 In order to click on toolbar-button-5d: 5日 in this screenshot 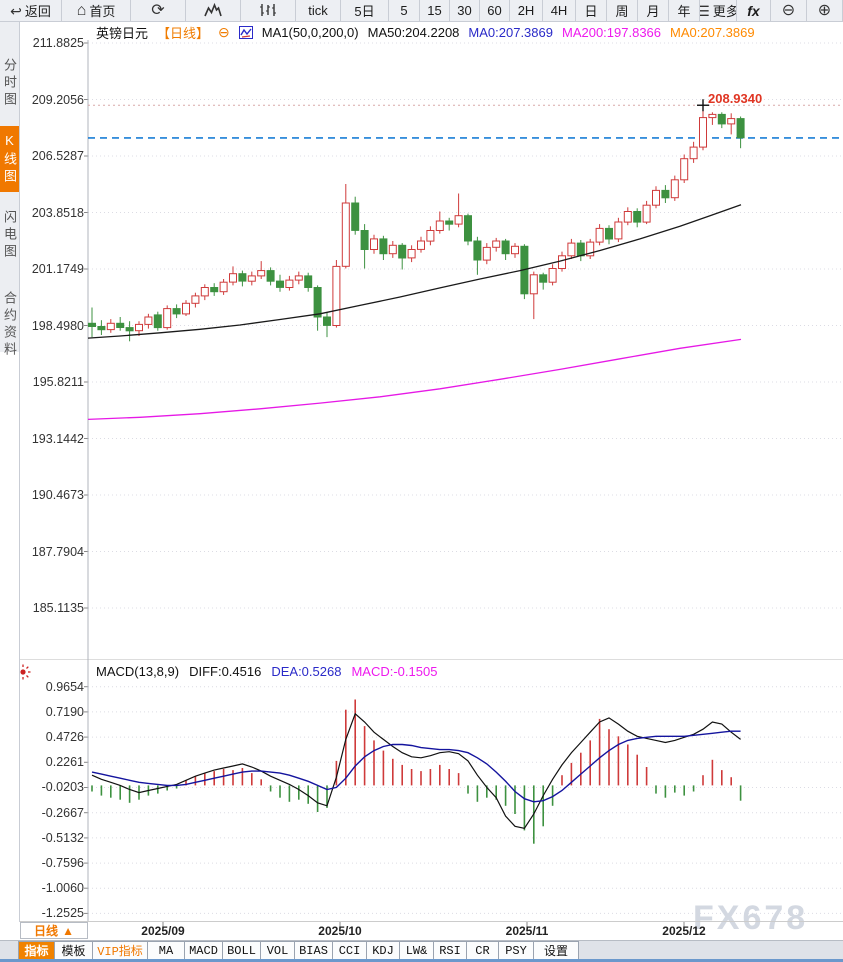, I will do `click(365, 10)`.